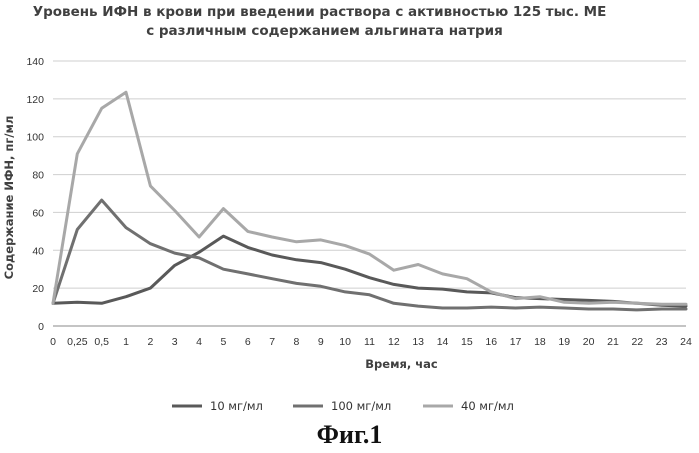  Describe the element at coordinates (35, 138) in the screenshot. I see `y-tick-label: 100` at that location.